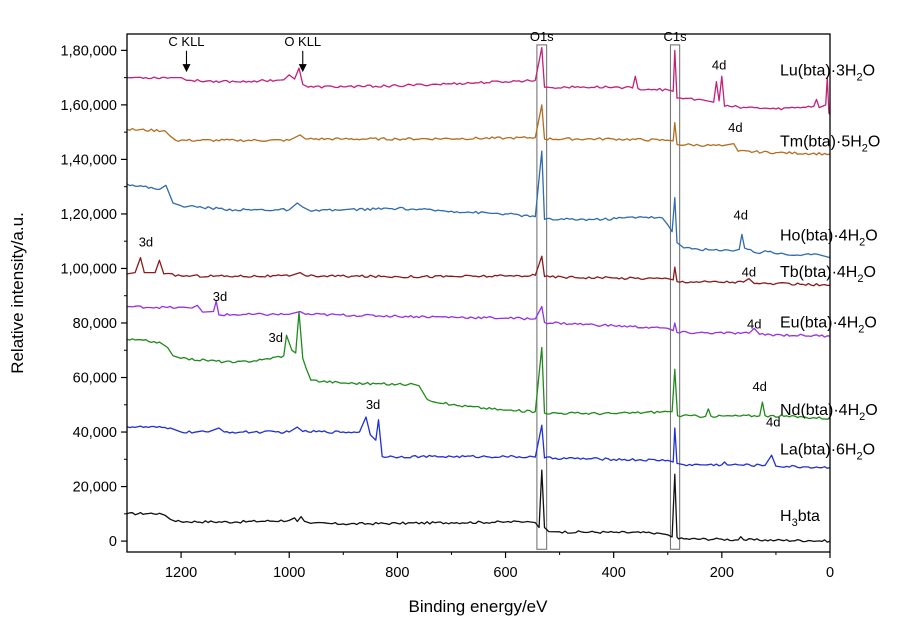 The width and height of the screenshot is (921, 622). What do you see at coordinates (186, 41) in the screenshot?
I see `kll-label: C KLL` at bounding box center [186, 41].